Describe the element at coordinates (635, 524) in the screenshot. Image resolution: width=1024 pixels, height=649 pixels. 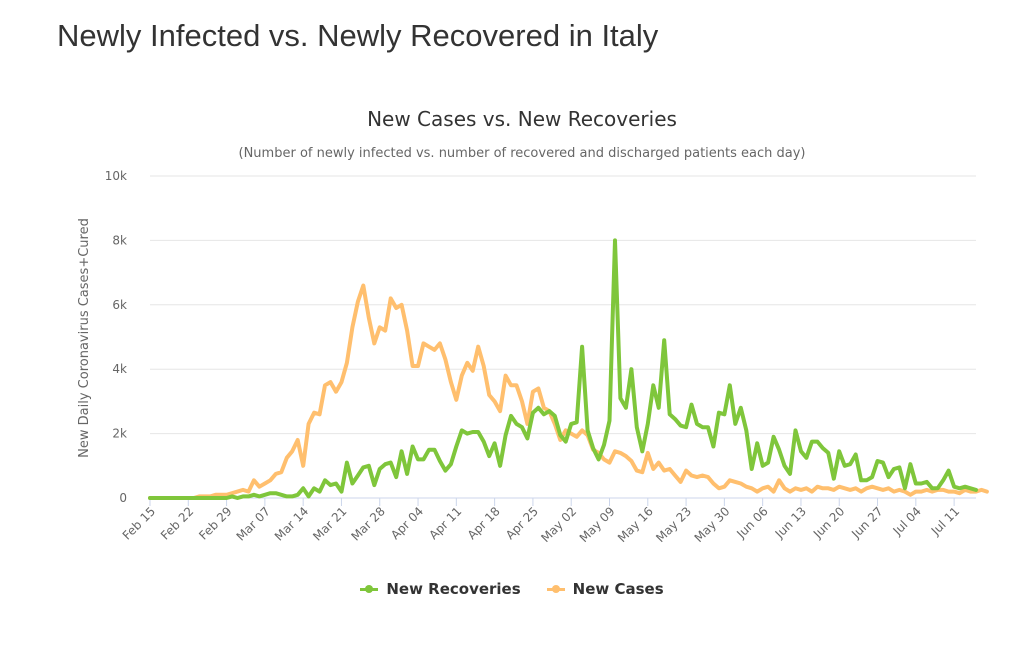
I see `x-tick-label: May 16` at that location.